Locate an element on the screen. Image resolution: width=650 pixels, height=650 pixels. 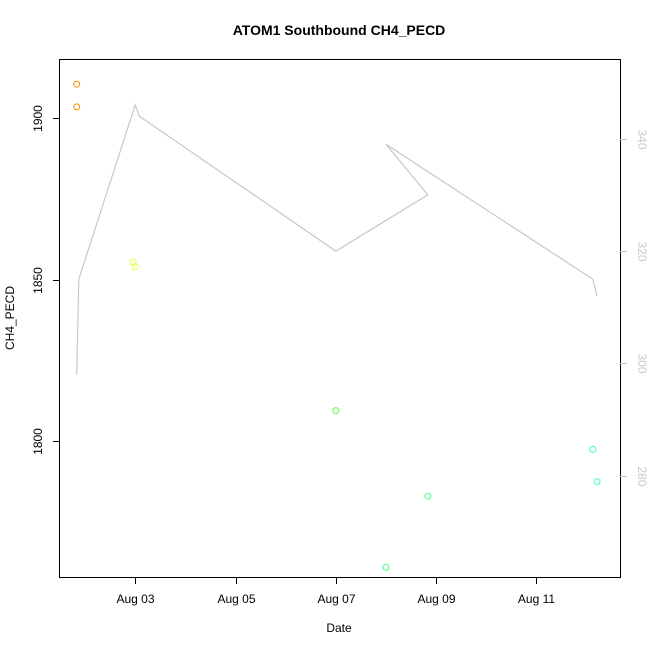
x-tick-label: Aug 07 is located at coordinates (336, 599).